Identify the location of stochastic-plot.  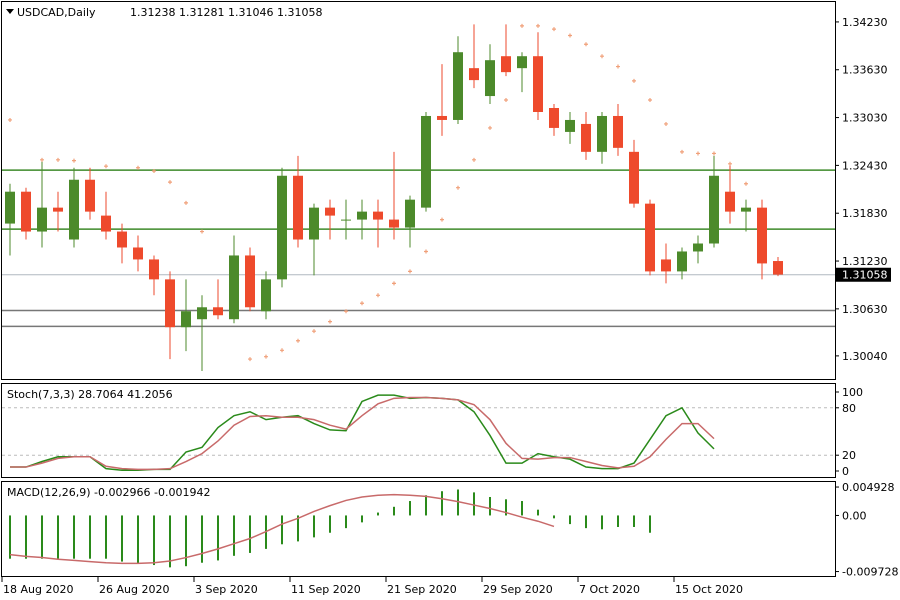
(418, 432).